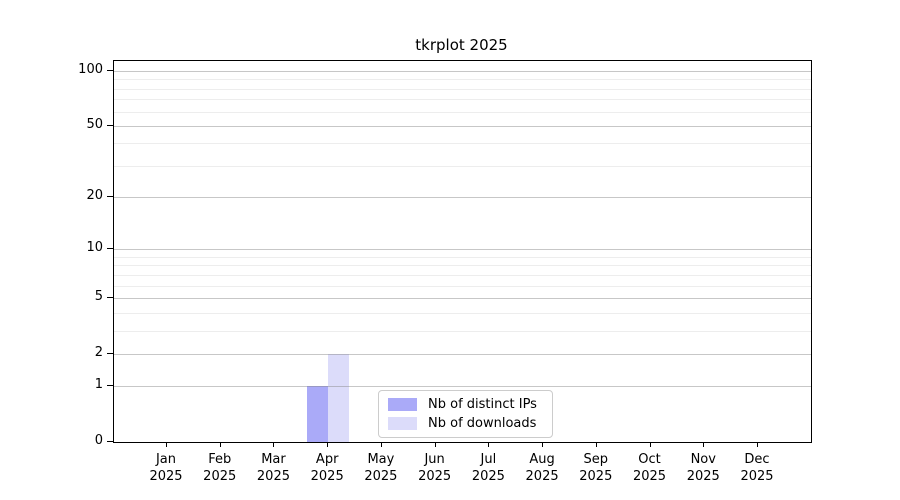 This screenshot has width=900, height=500. What do you see at coordinates (482, 404) in the screenshot?
I see `legend-label: Nb of distinct IPs` at bounding box center [482, 404].